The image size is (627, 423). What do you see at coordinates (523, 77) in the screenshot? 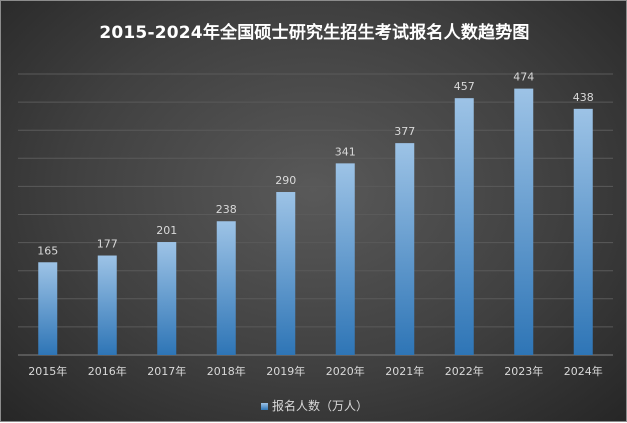
I see `data-label: 474` at bounding box center [523, 77].